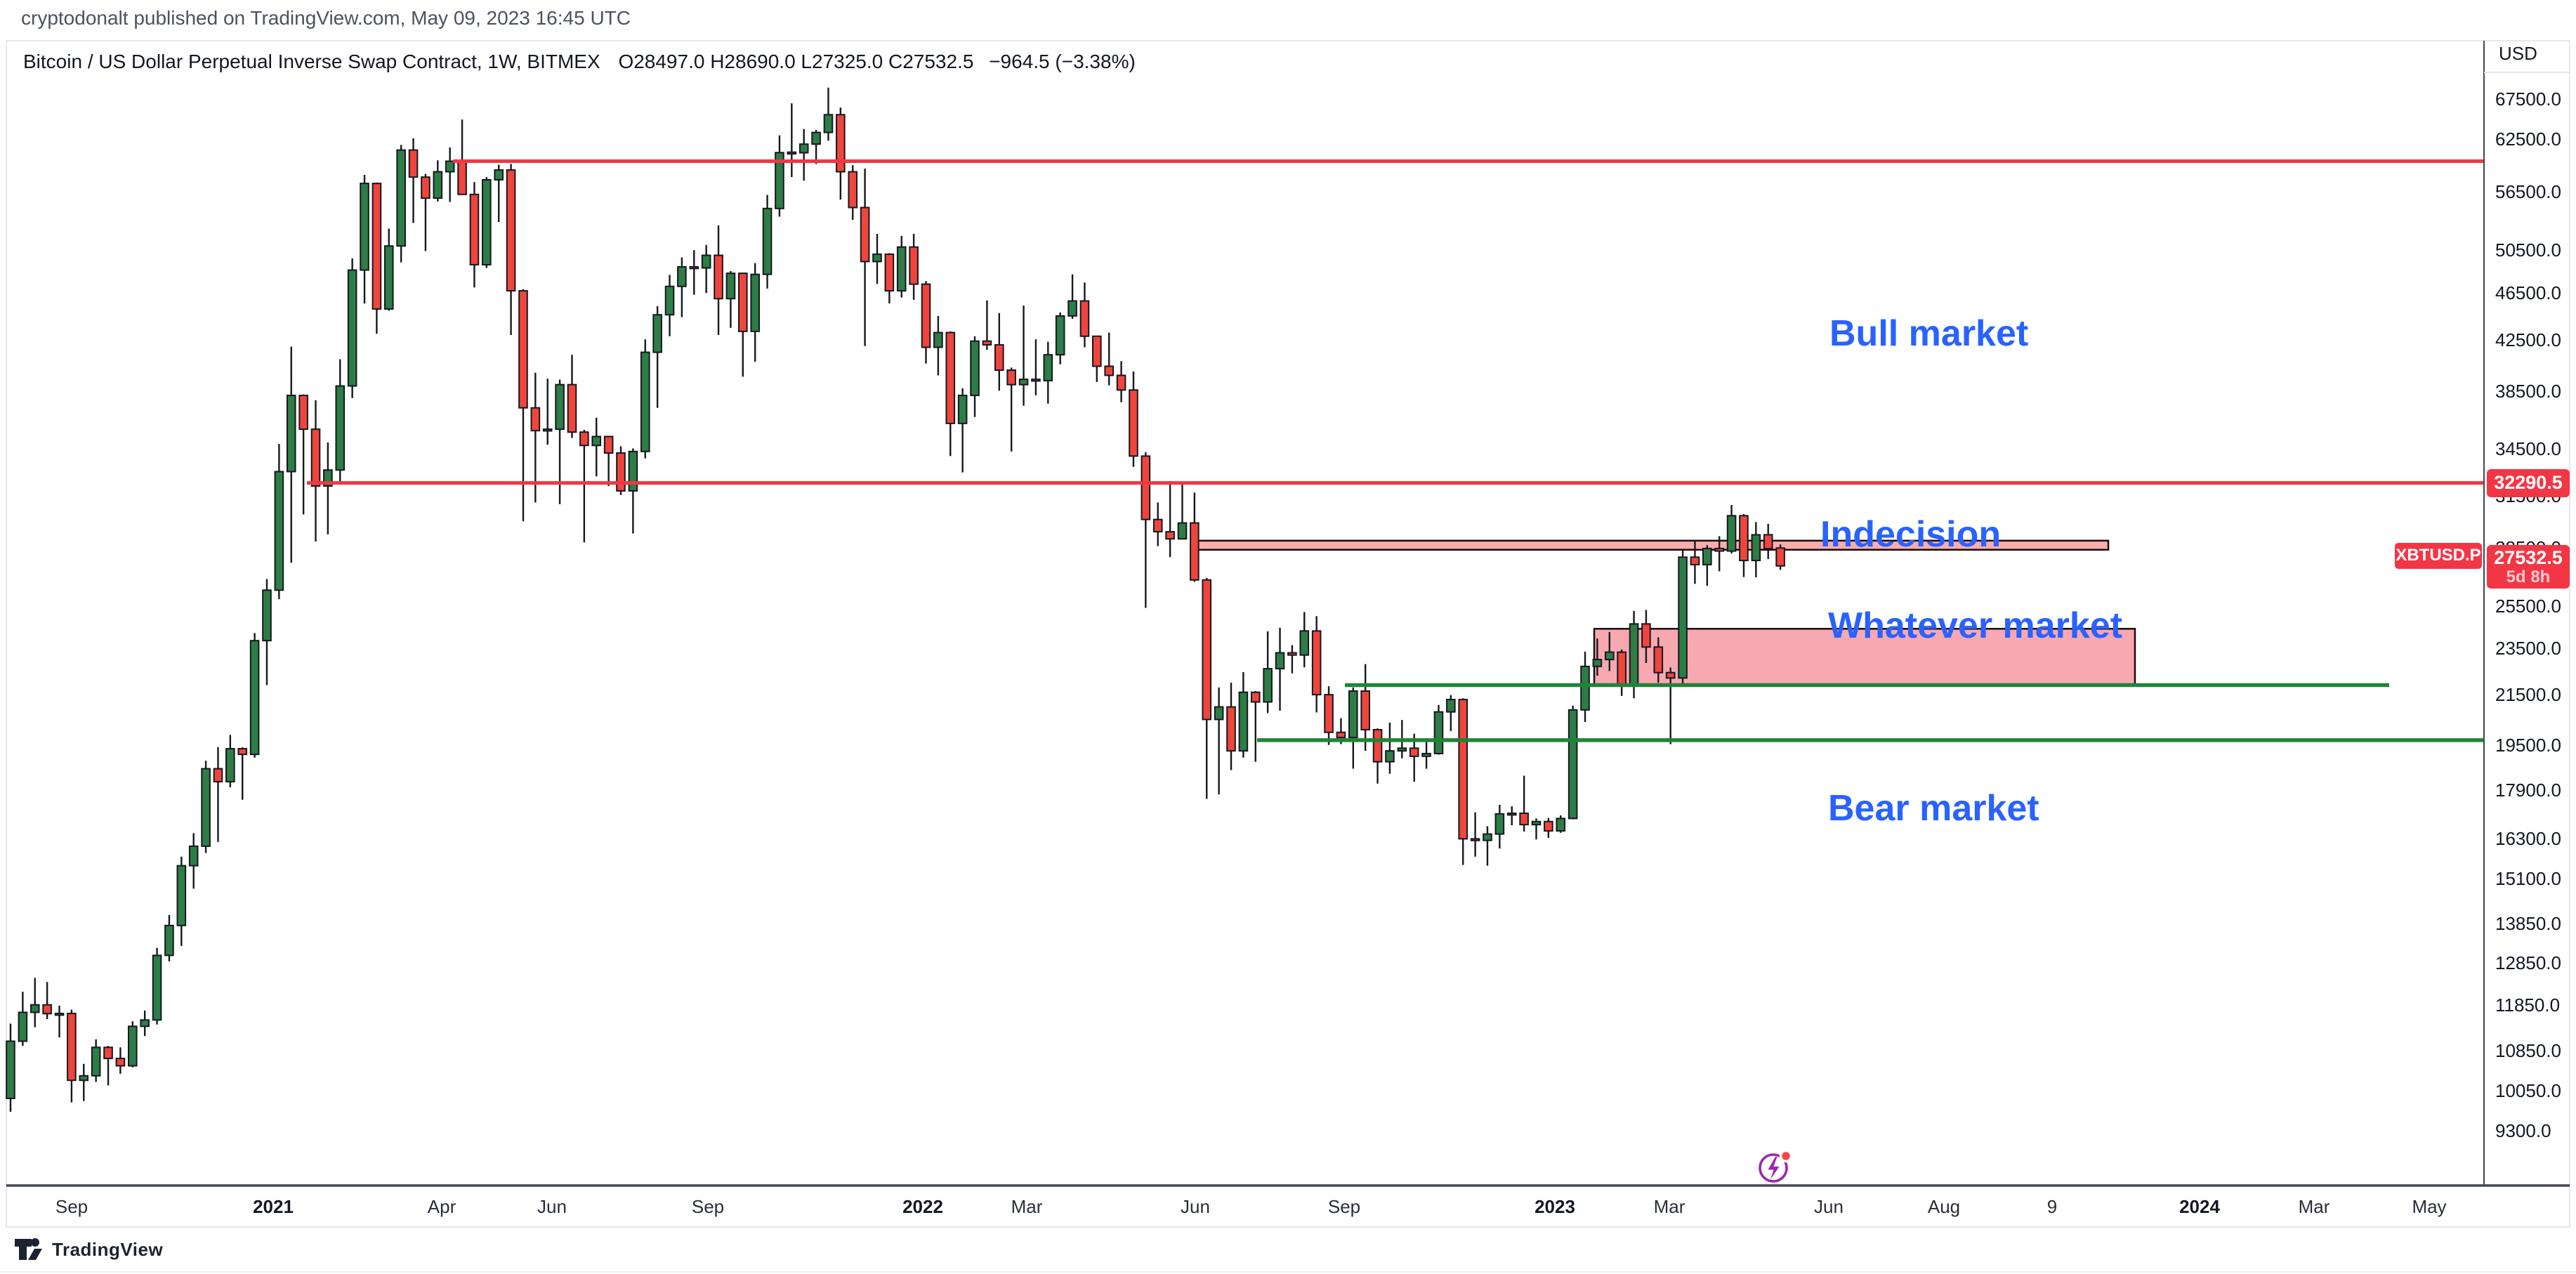  What do you see at coordinates (28, 1249) in the screenshot?
I see `tradingview-logo-icon` at bounding box center [28, 1249].